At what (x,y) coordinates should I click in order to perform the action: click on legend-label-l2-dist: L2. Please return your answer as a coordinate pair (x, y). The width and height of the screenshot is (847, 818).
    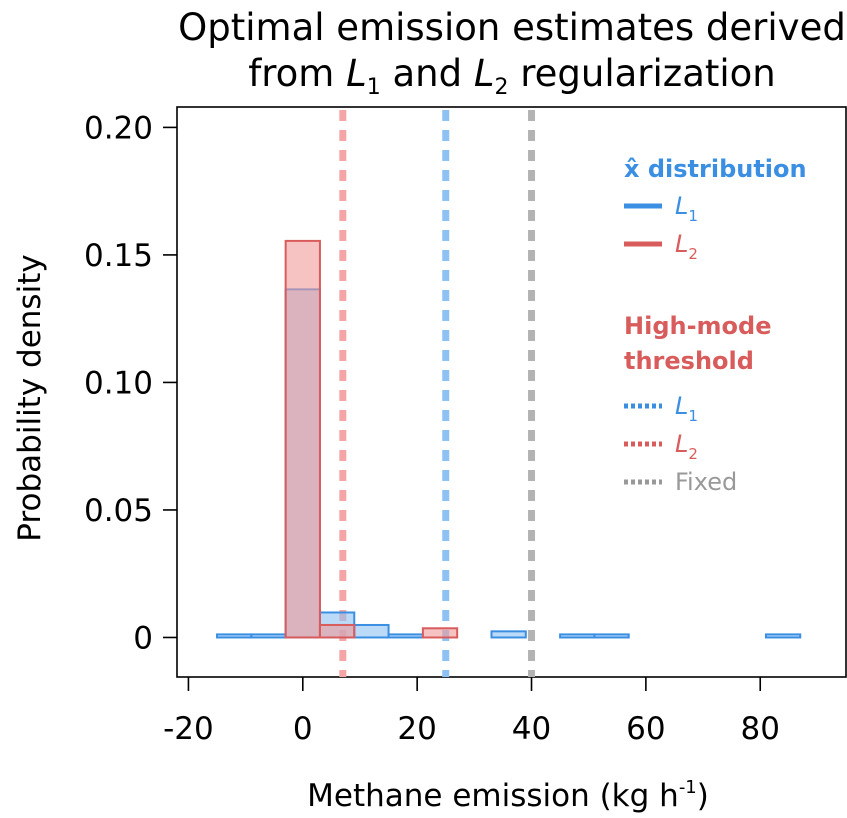
    Looking at the image, I should click on (686, 246).